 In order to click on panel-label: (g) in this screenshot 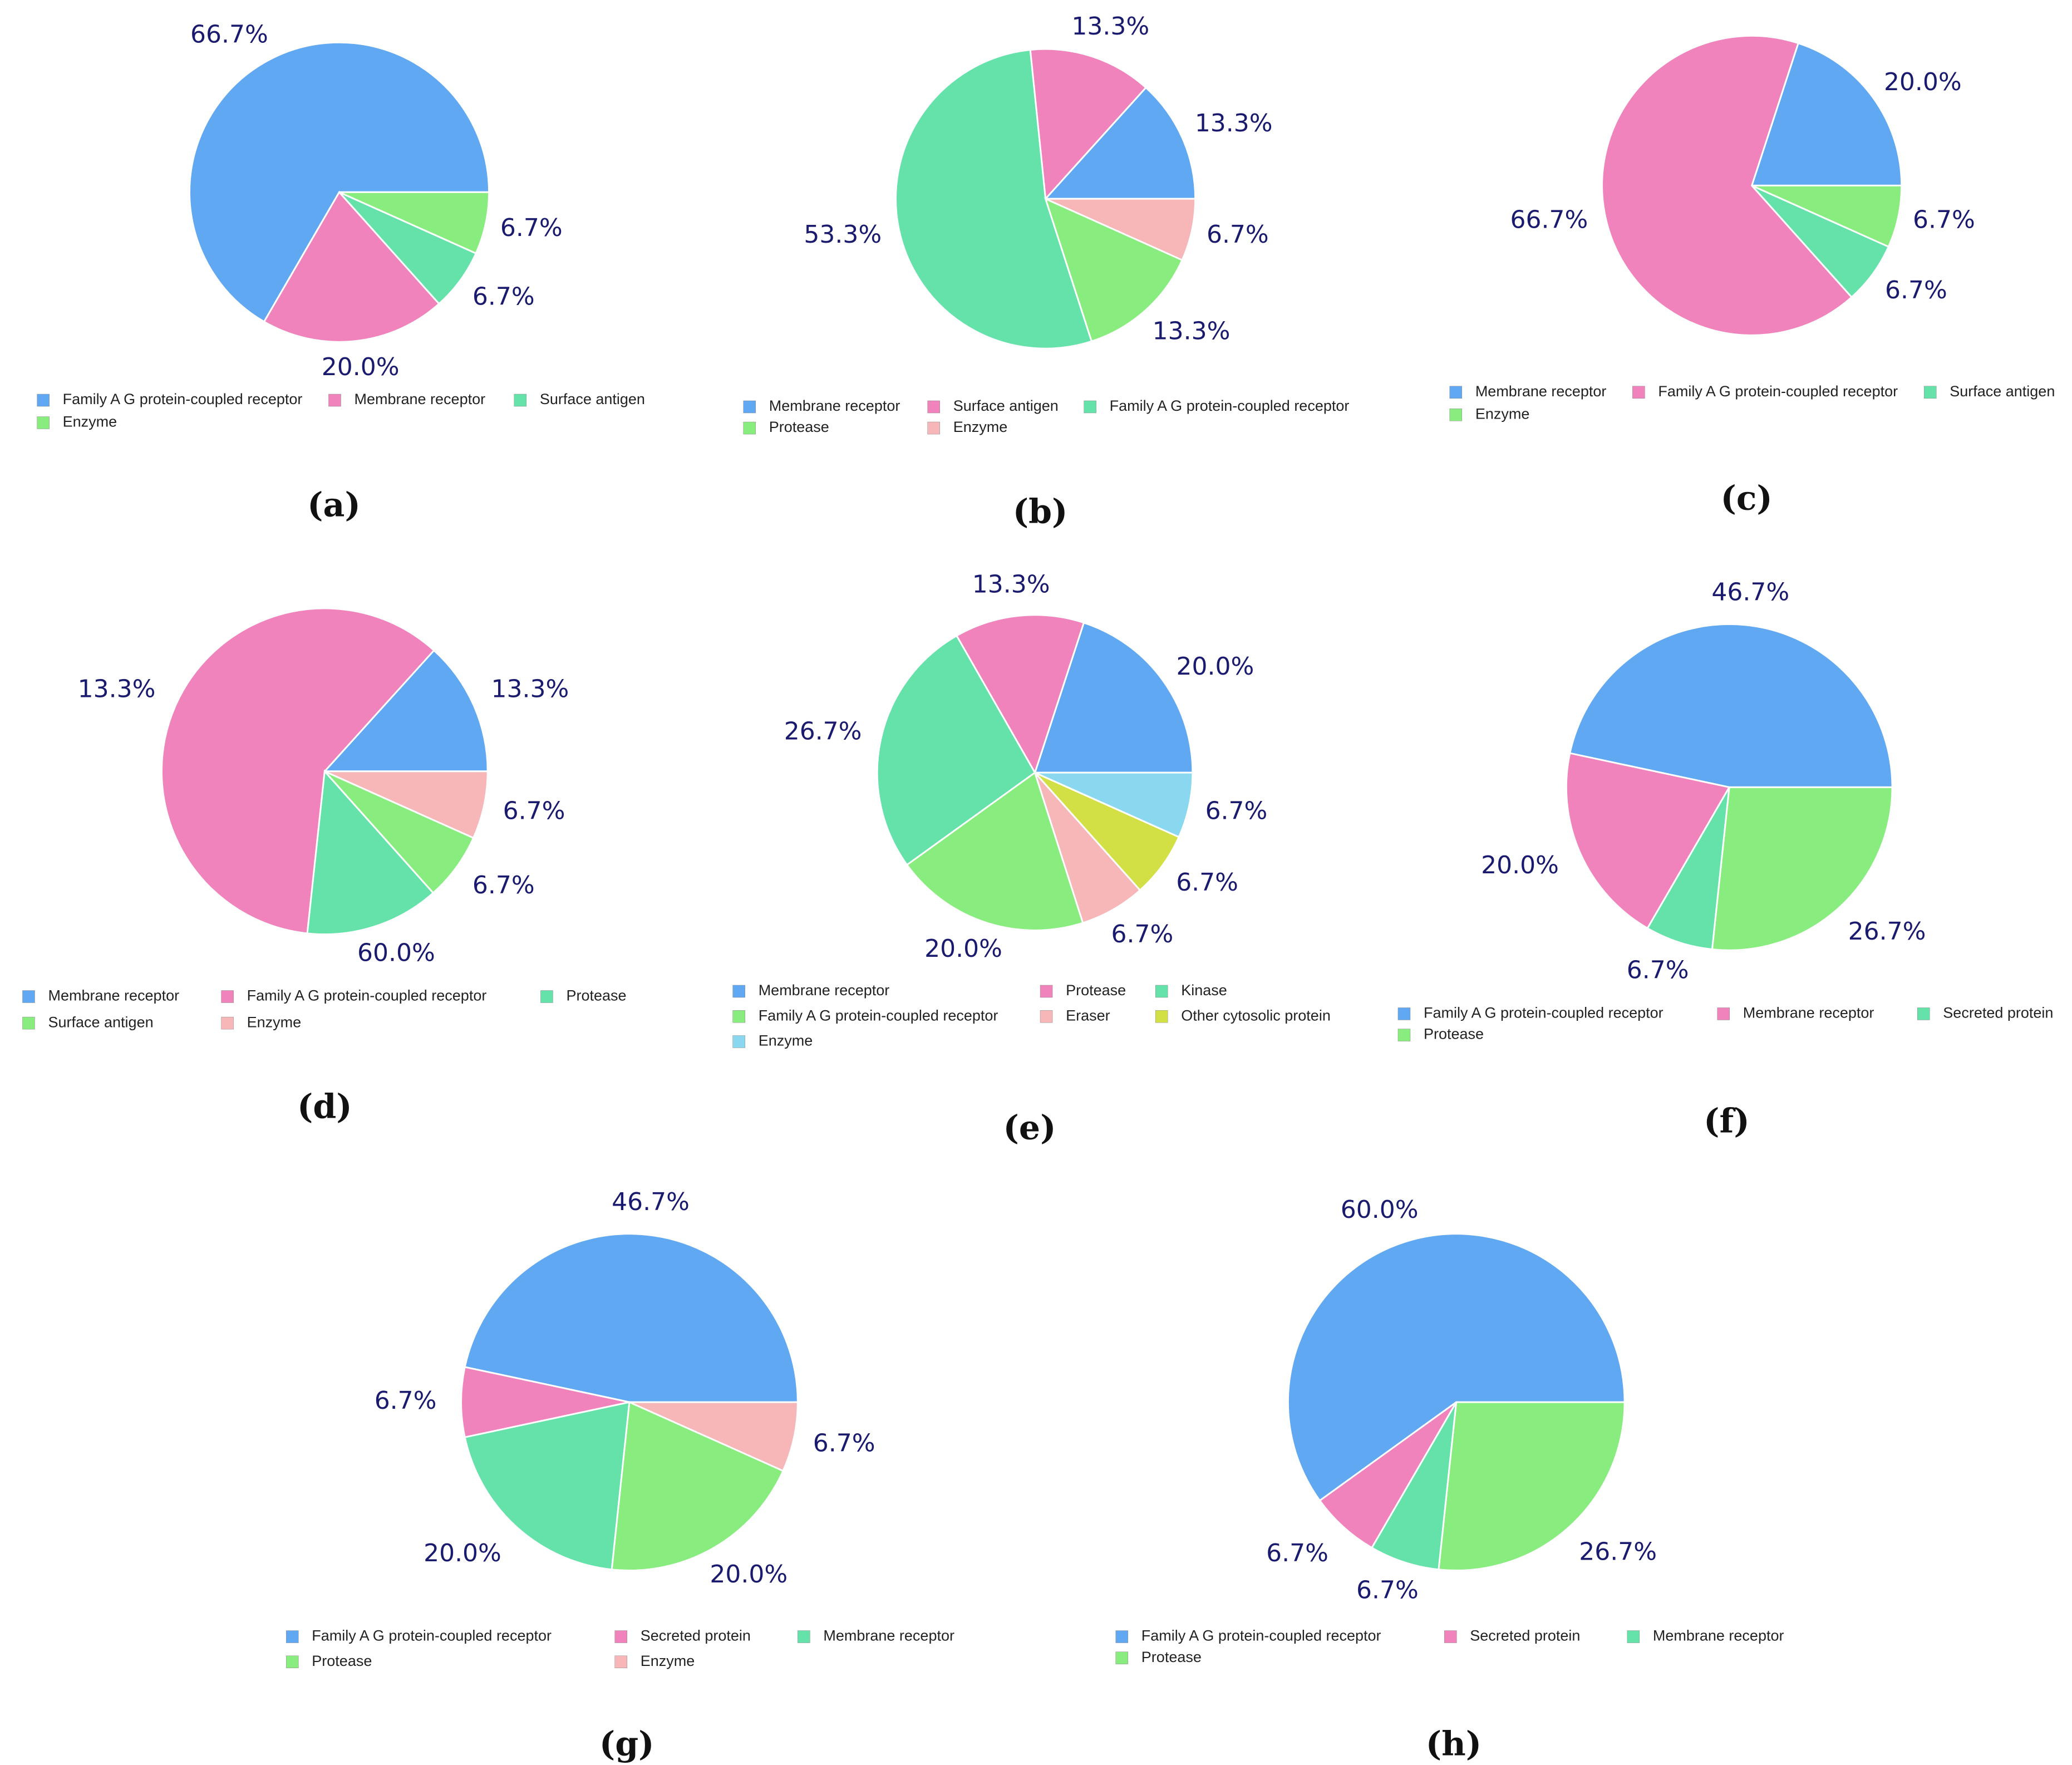, I will do `click(626, 1744)`.